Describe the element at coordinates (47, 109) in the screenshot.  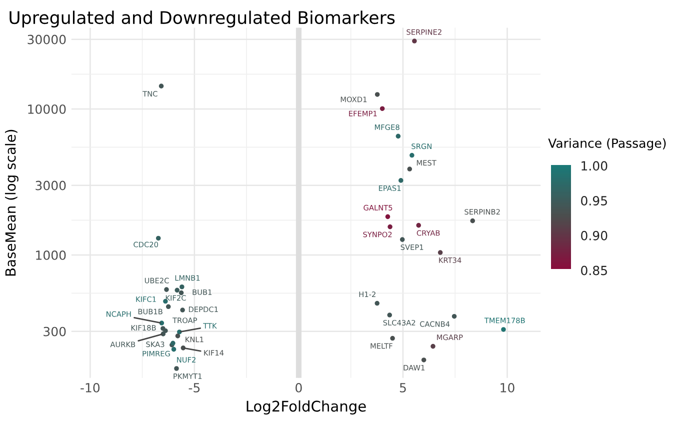
I see `y-tick-label: 10000` at that location.